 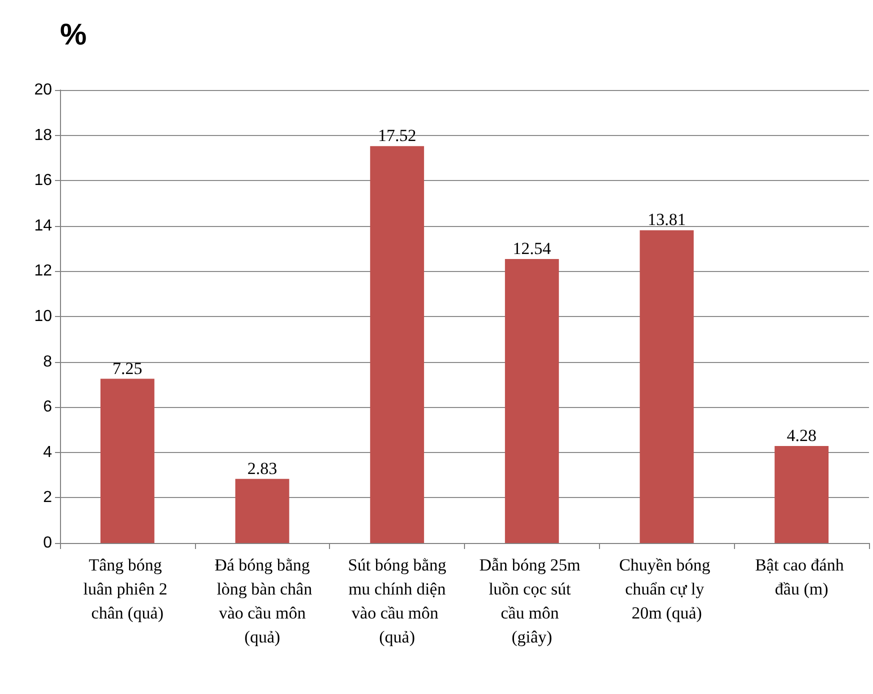 I want to click on x-tick-label: Bật cao đánh đầu (m), so click(x=801, y=577).